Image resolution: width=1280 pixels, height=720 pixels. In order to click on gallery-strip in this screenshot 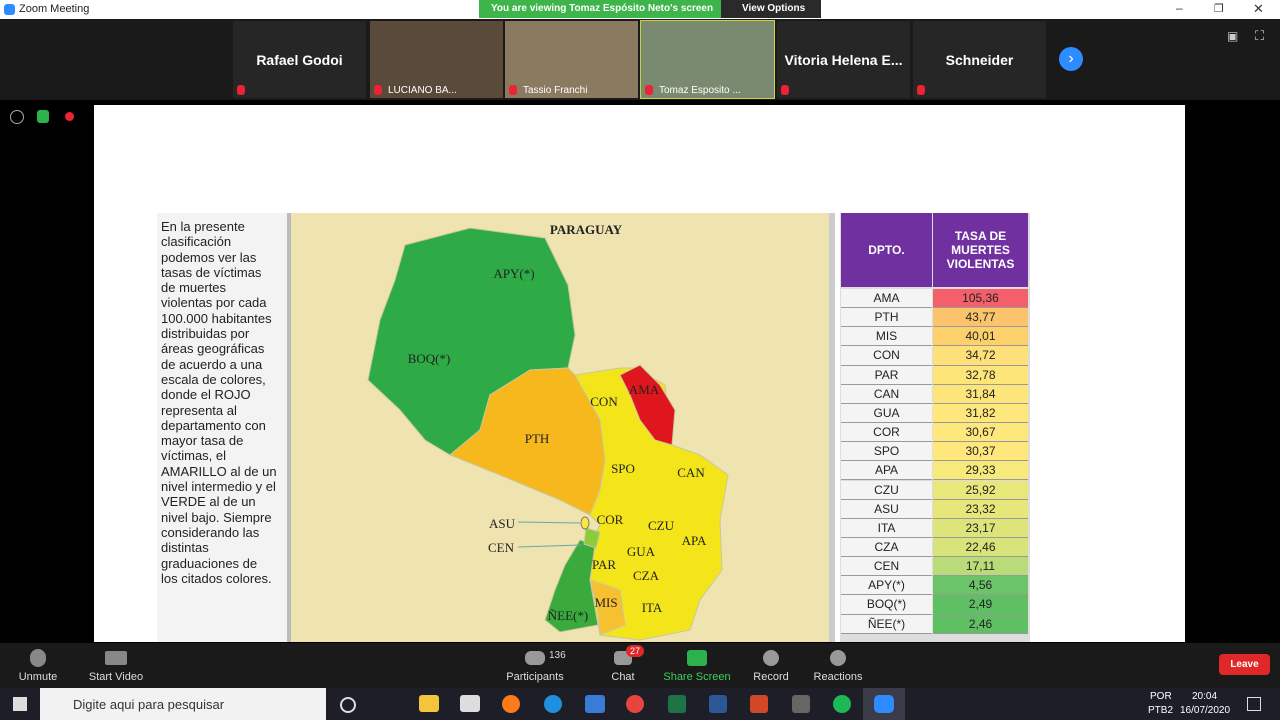, I will do `click(640, 59)`.